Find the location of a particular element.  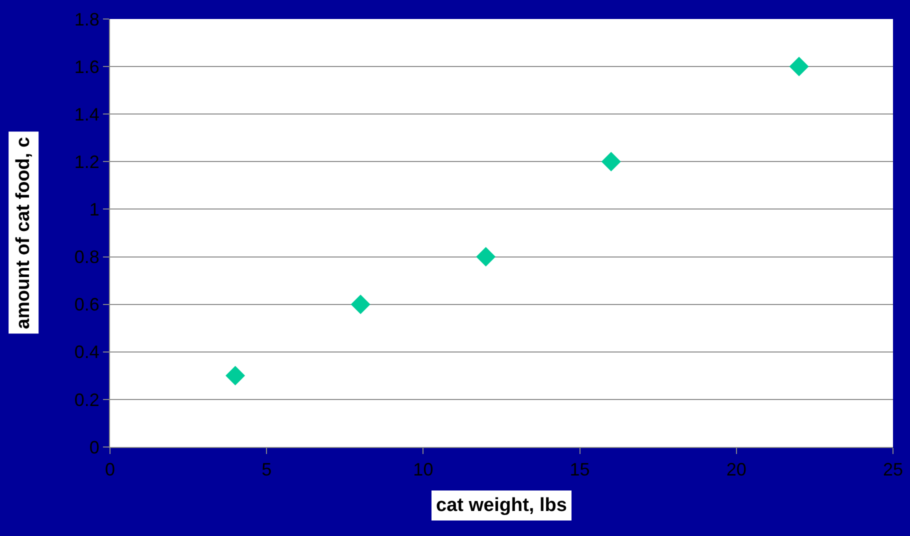

x-tick-label: 25 is located at coordinates (893, 470).